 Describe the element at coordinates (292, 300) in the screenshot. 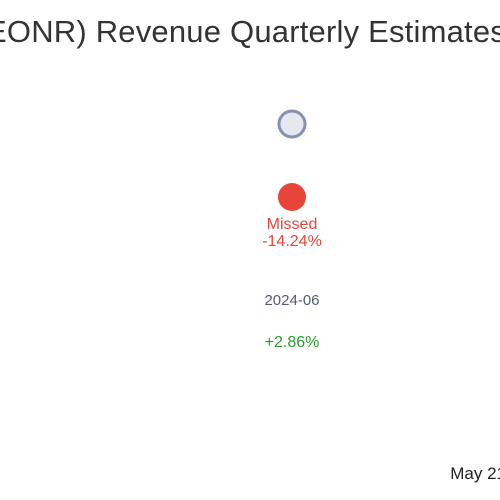

I see `period-label: 2024-06` at that location.